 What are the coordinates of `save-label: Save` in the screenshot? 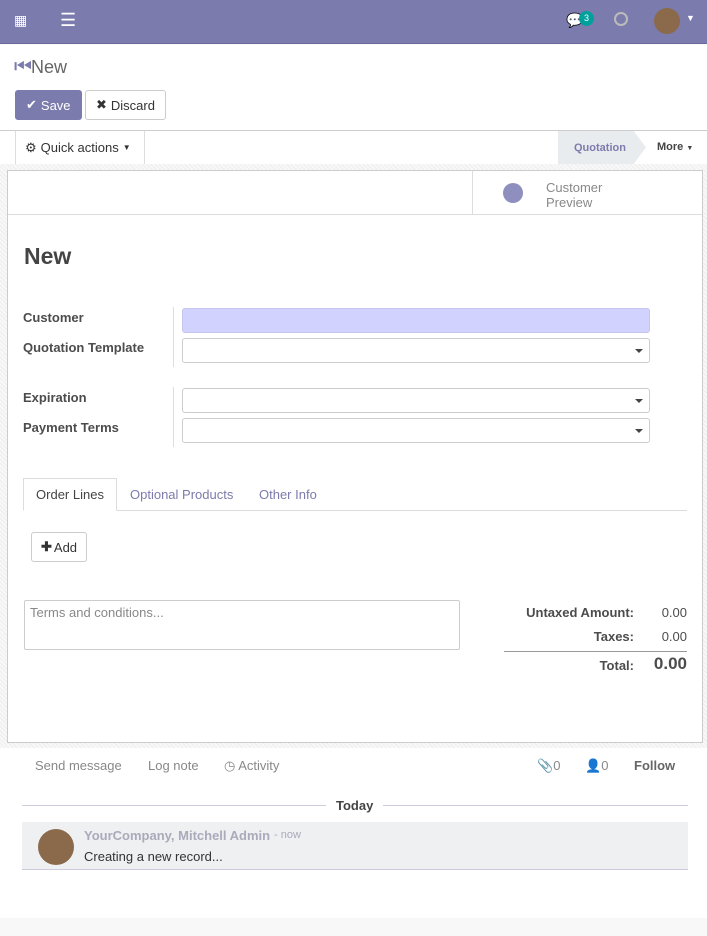 It's located at (55, 105).